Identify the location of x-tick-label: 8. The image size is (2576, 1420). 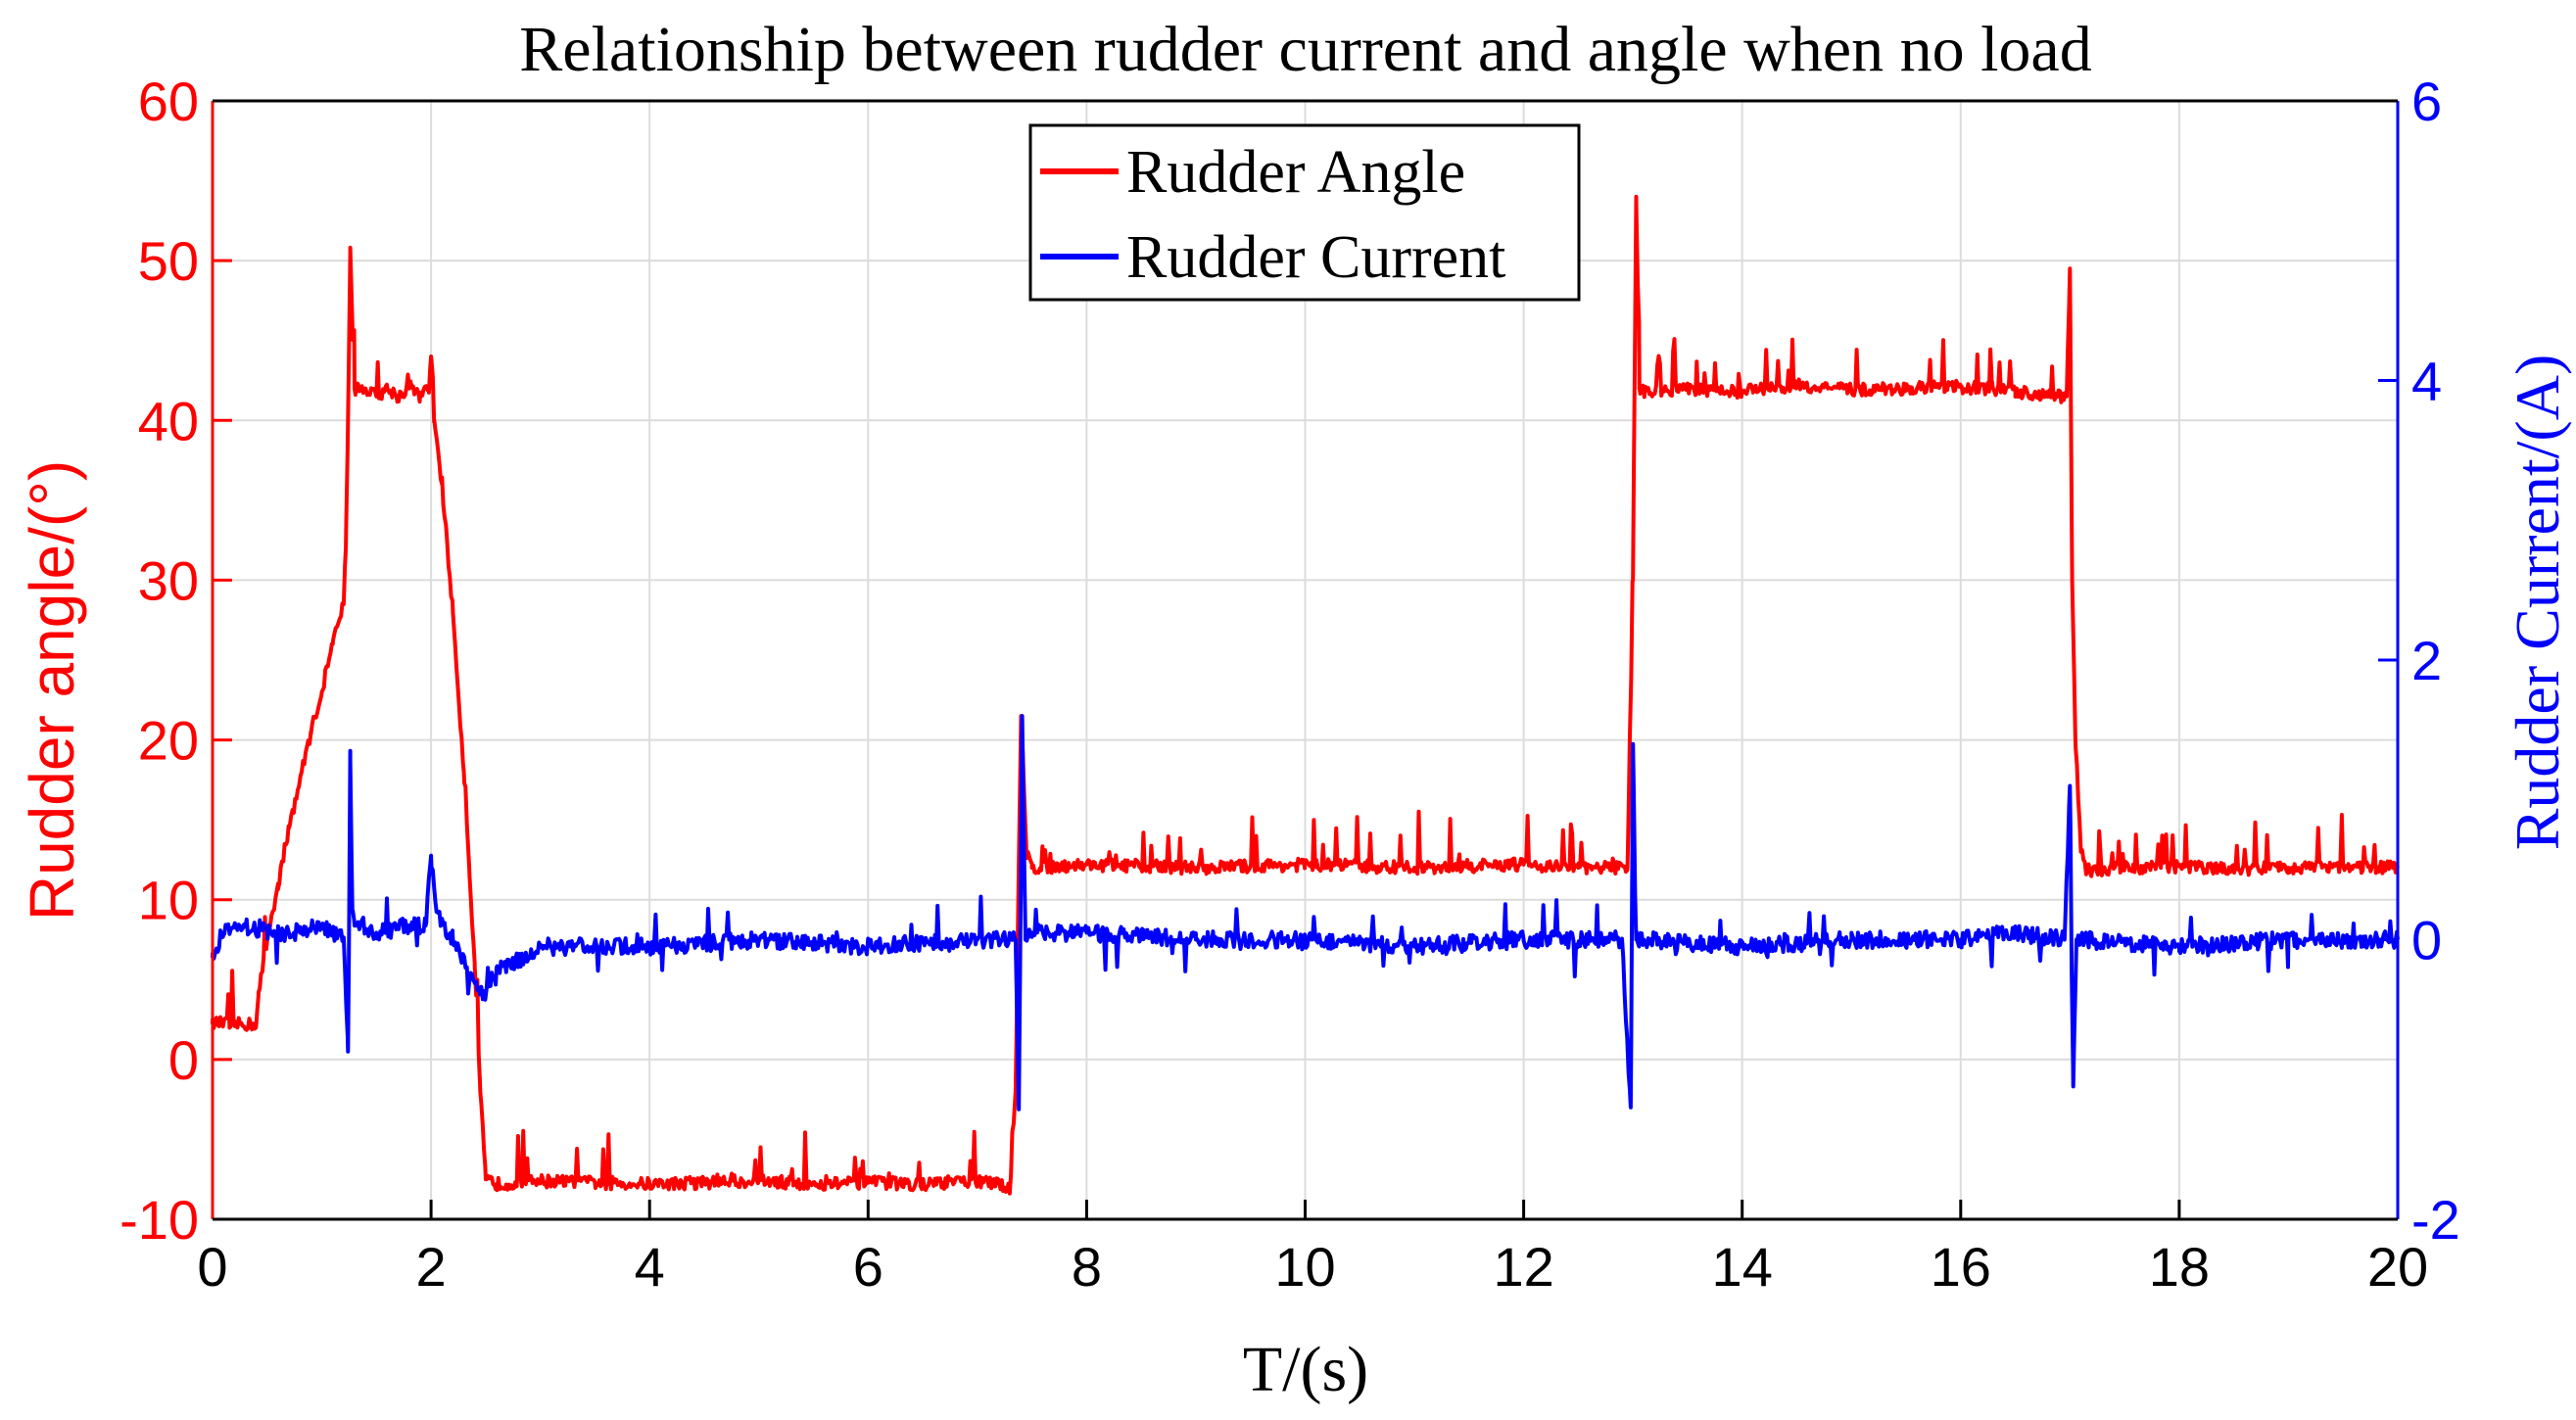
(1087, 1267).